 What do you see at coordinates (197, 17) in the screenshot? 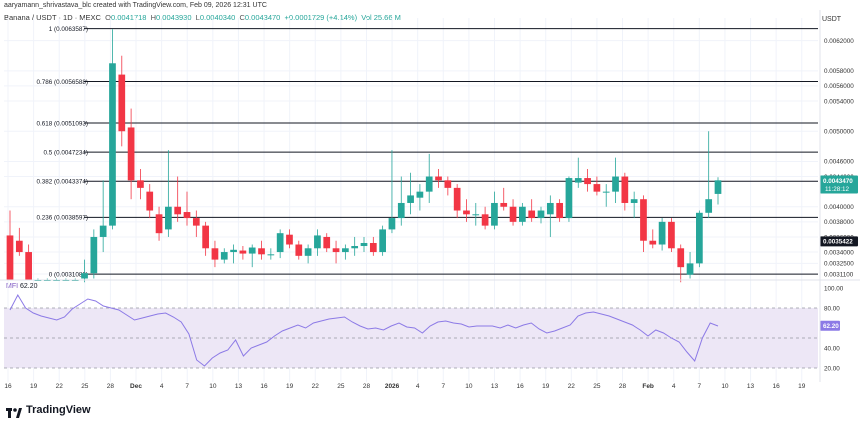
I see `low-label: L` at bounding box center [197, 17].